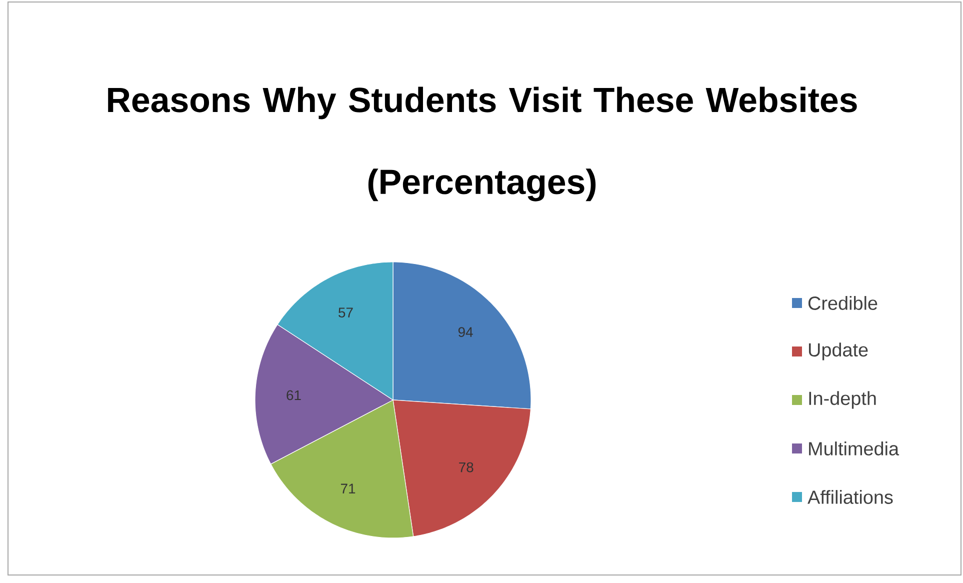  What do you see at coordinates (482, 185) in the screenshot?
I see `chart-subtitle: (Percentages)` at bounding box center [482, 185].